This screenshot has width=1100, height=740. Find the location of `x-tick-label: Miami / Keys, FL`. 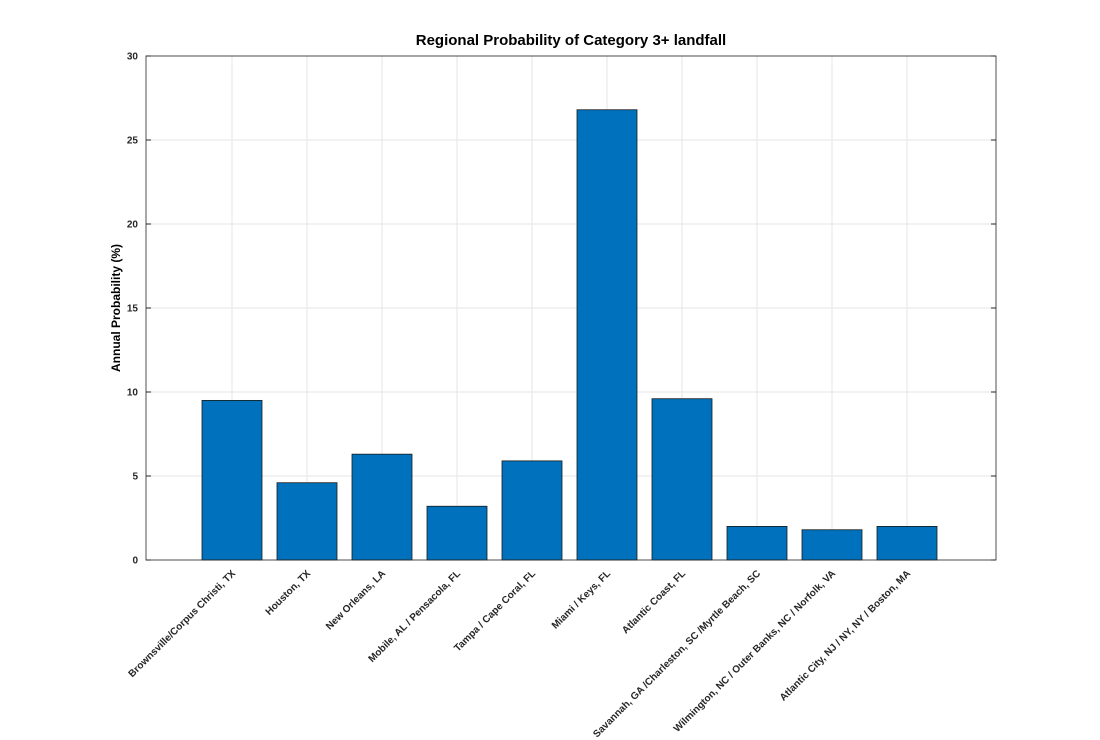

x-tick-label: Miami / Keys, FL is located at coordinates (581, 599).